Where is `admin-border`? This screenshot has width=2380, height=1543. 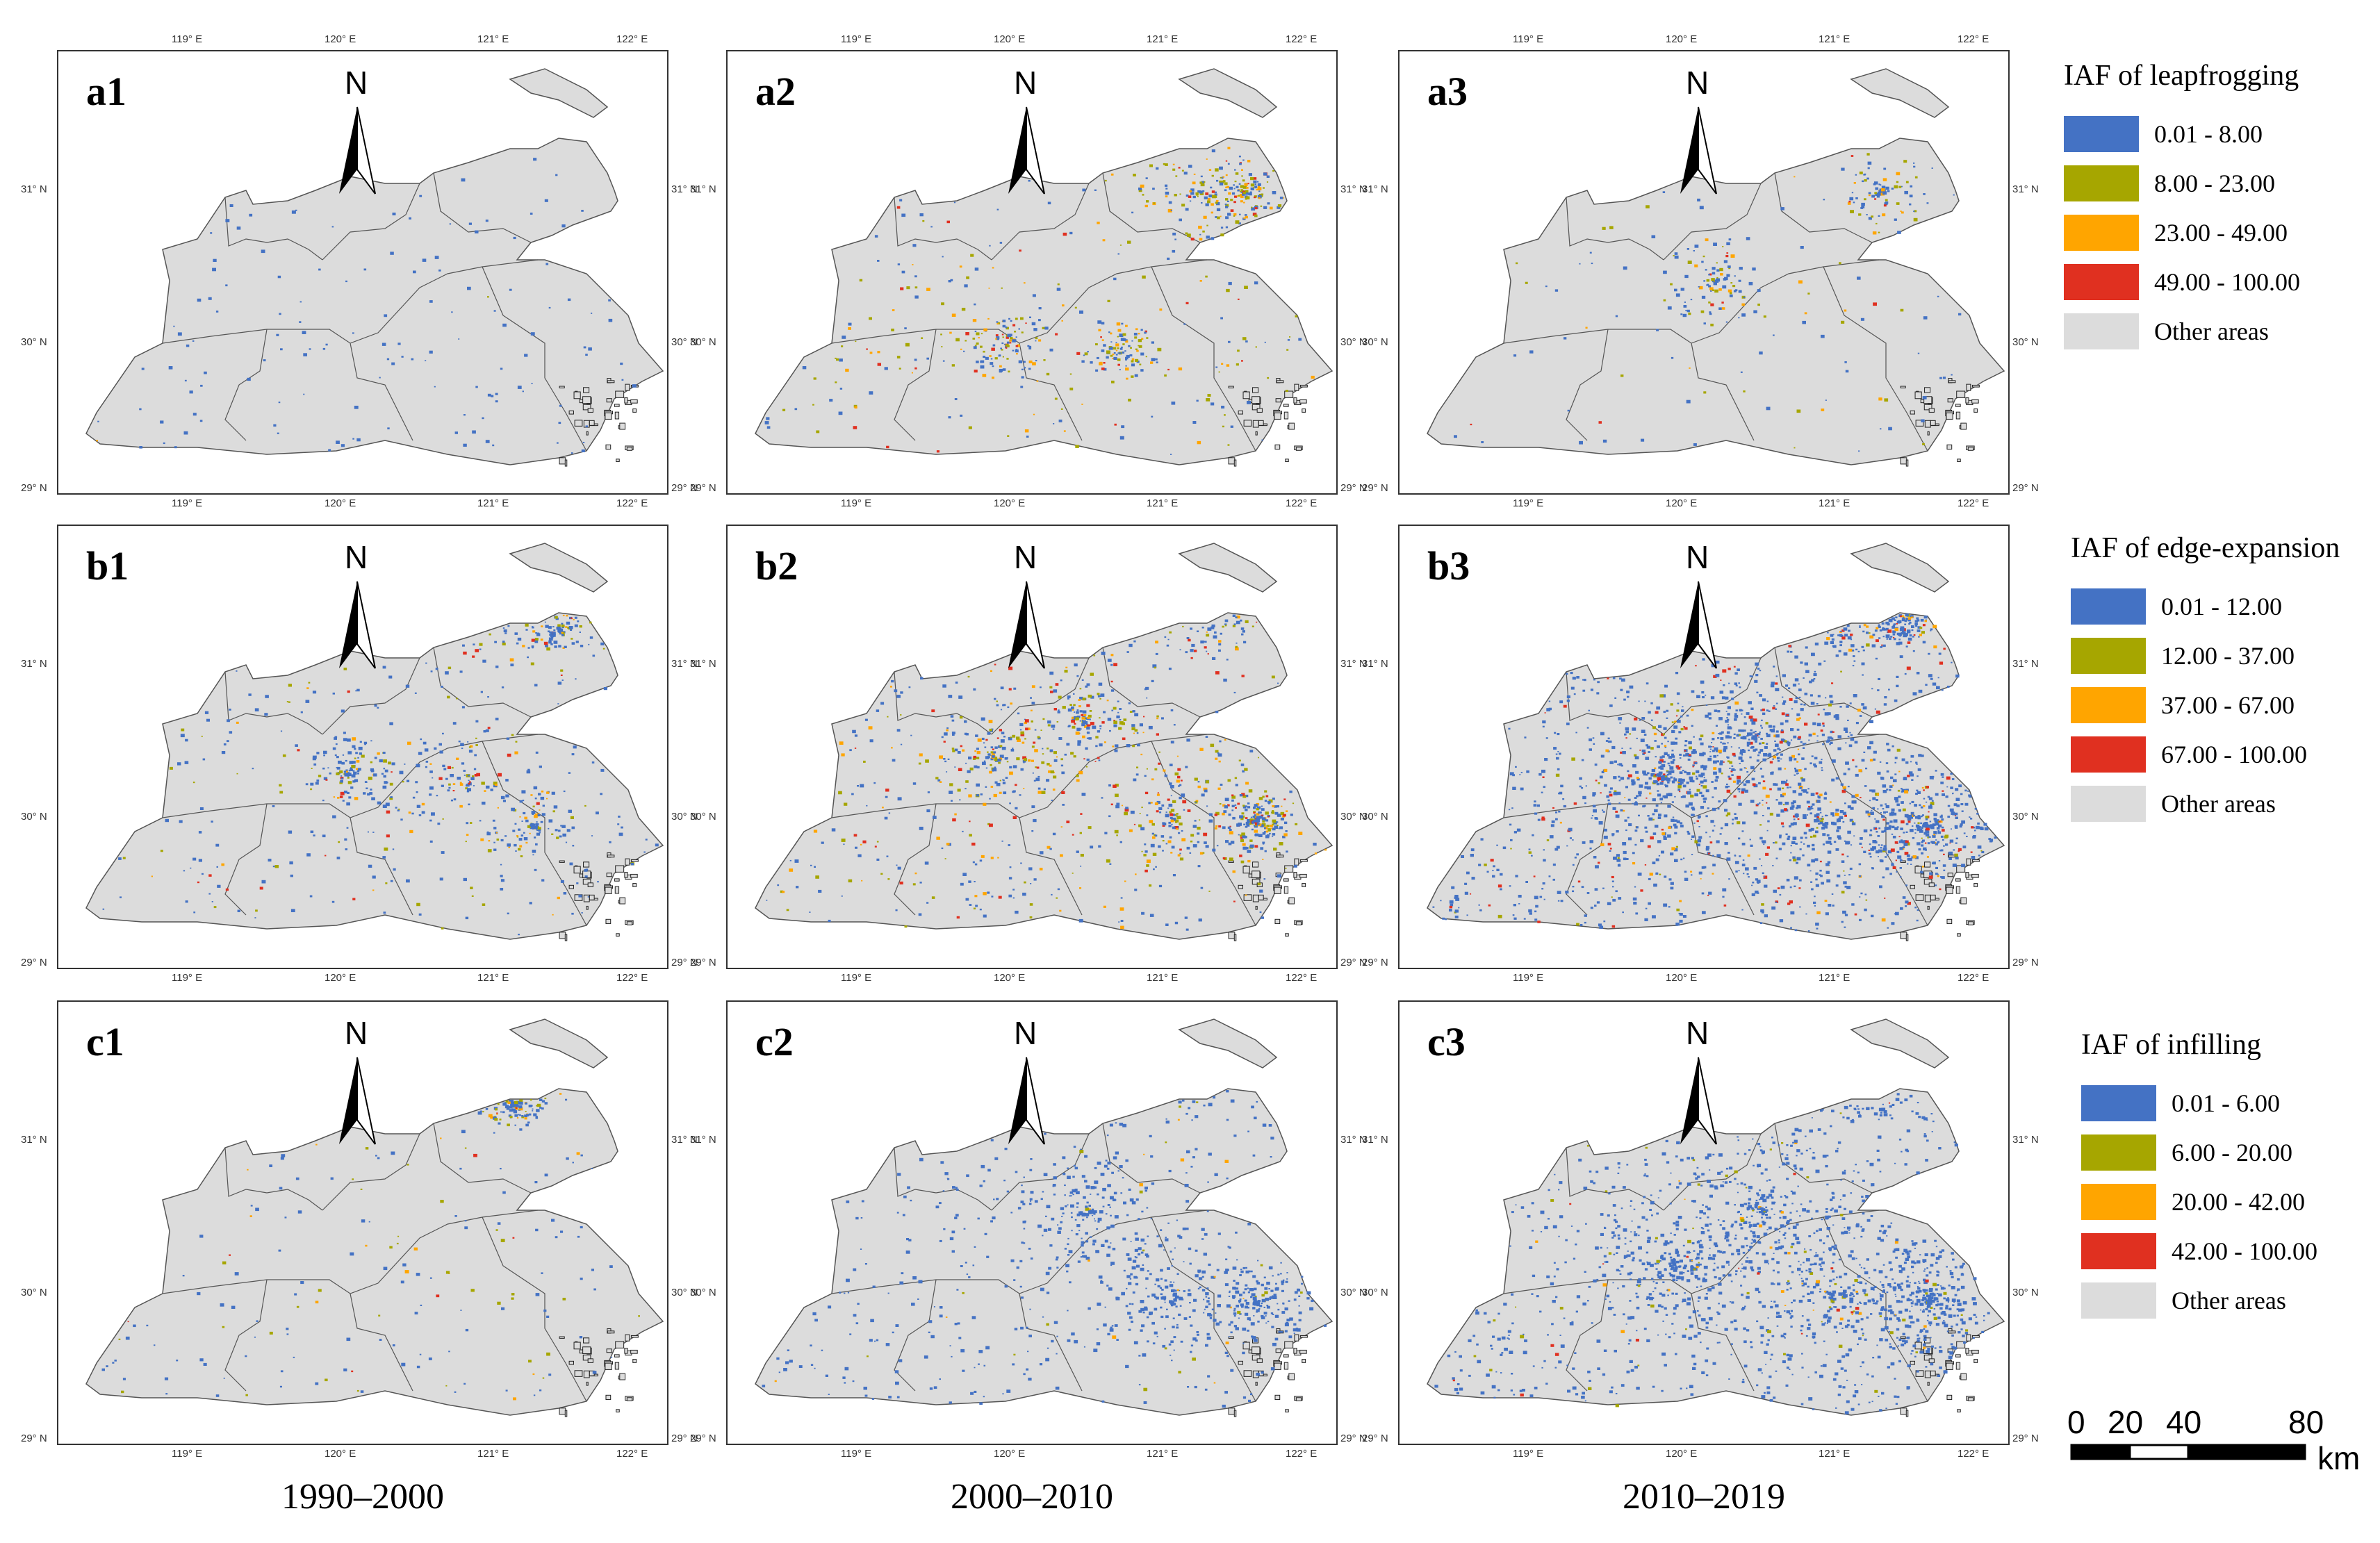
admin-border is located at coordinates (943, 703).